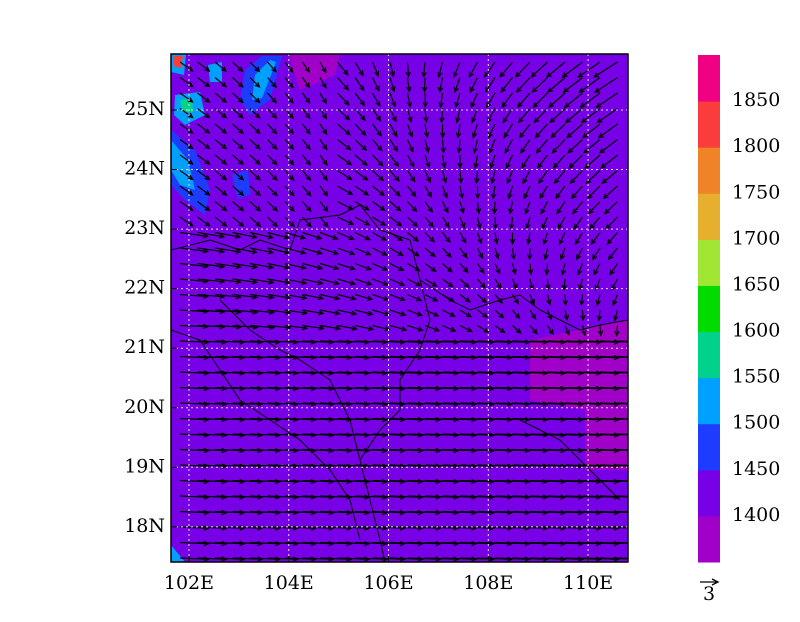 Image resolution: width=800 pixels, height=622 pixels. Describe the element at coordinates (588, 583) in the screenshot. I see `x-tick-label: 110E` at that location.